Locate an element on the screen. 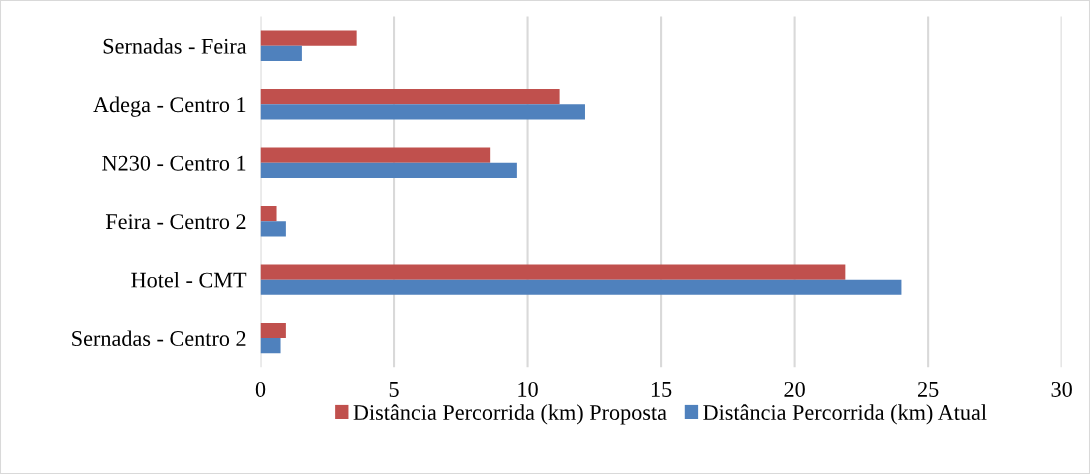 Image resolution: width=1090 pixels, height=474 pixels. y-tick-label: Feira - Centro 2 is located at coordinates (175, 222).